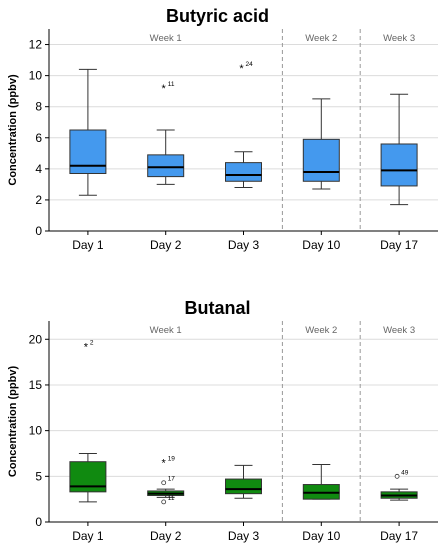  Describe the element at coordinates (243, 124) in the screenshot. I see `box-3: * 24` at that location.